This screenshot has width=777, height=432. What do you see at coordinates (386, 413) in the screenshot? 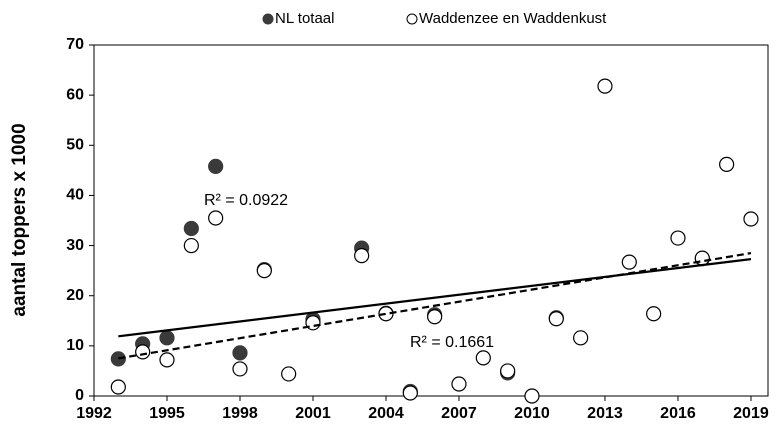
I see `x-tick-label: 2004` at bounding box center [386, 413].